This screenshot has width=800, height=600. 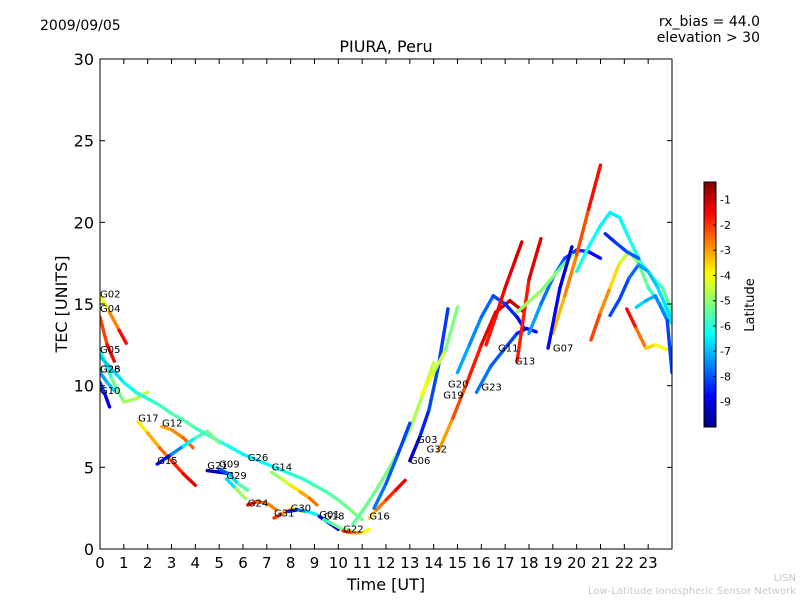 I want to click on series-g14, so click(x=294, y=488).